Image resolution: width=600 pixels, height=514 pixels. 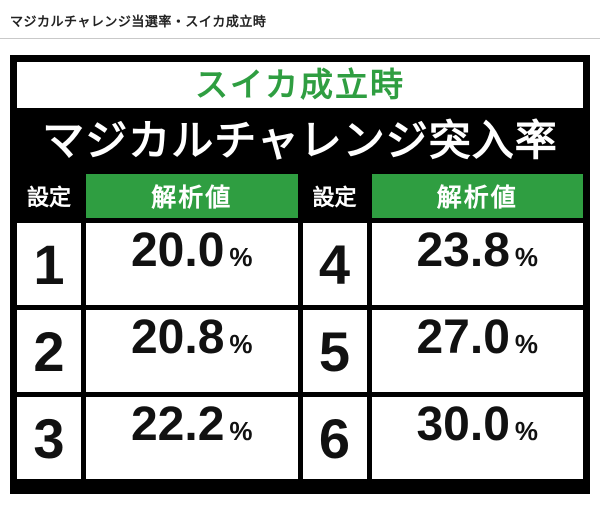 What do you see at coordinates (49, 438) in the screenshot?
I see `setting-cell-3: 3` at bounding box center [49, 438].